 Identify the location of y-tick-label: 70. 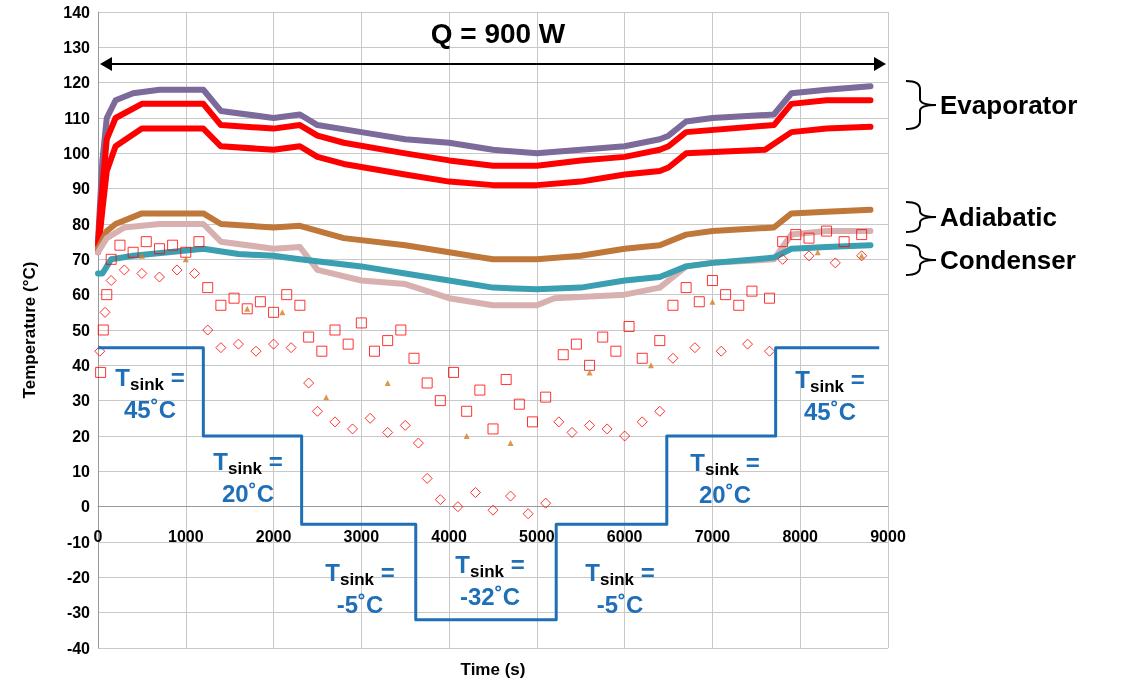
(81, 259).